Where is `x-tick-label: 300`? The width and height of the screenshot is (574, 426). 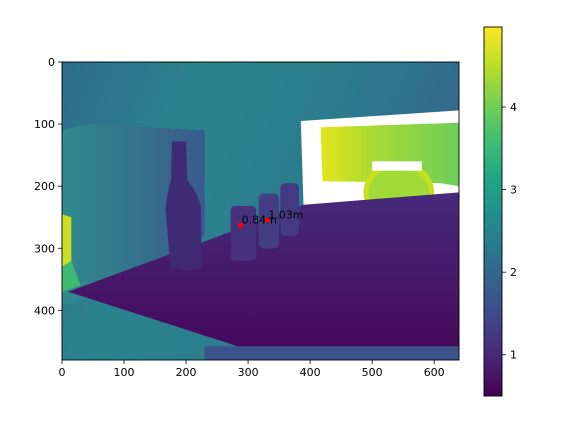
x-tick-label: 300 is located at coordinates (248, 372).